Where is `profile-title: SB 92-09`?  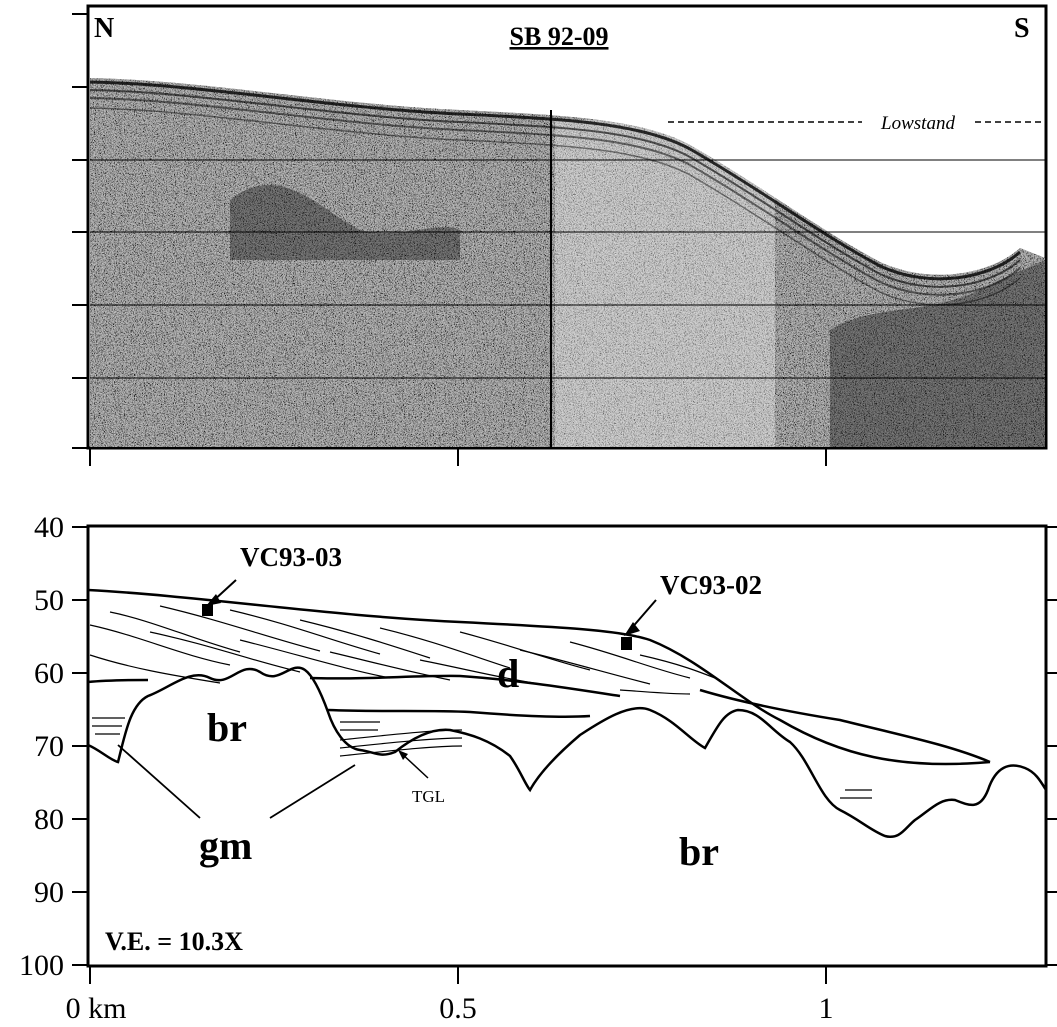
profile-title: SB 92-09 is located at coordinates (559, 36).